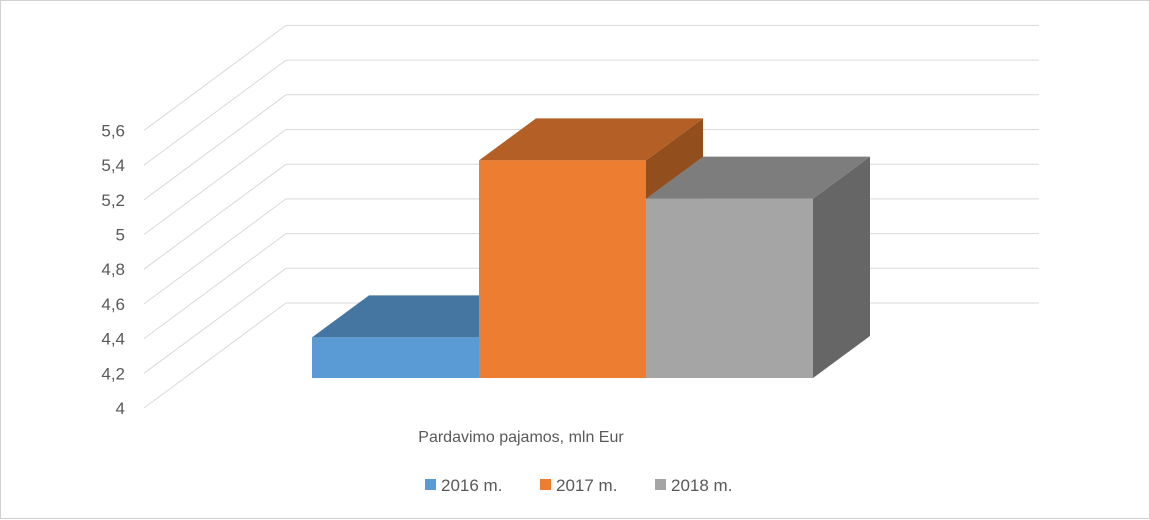 The height and width of the screenshot is (520, 1150). I want to click on legend-label: 2017 m., so click(586, 485).